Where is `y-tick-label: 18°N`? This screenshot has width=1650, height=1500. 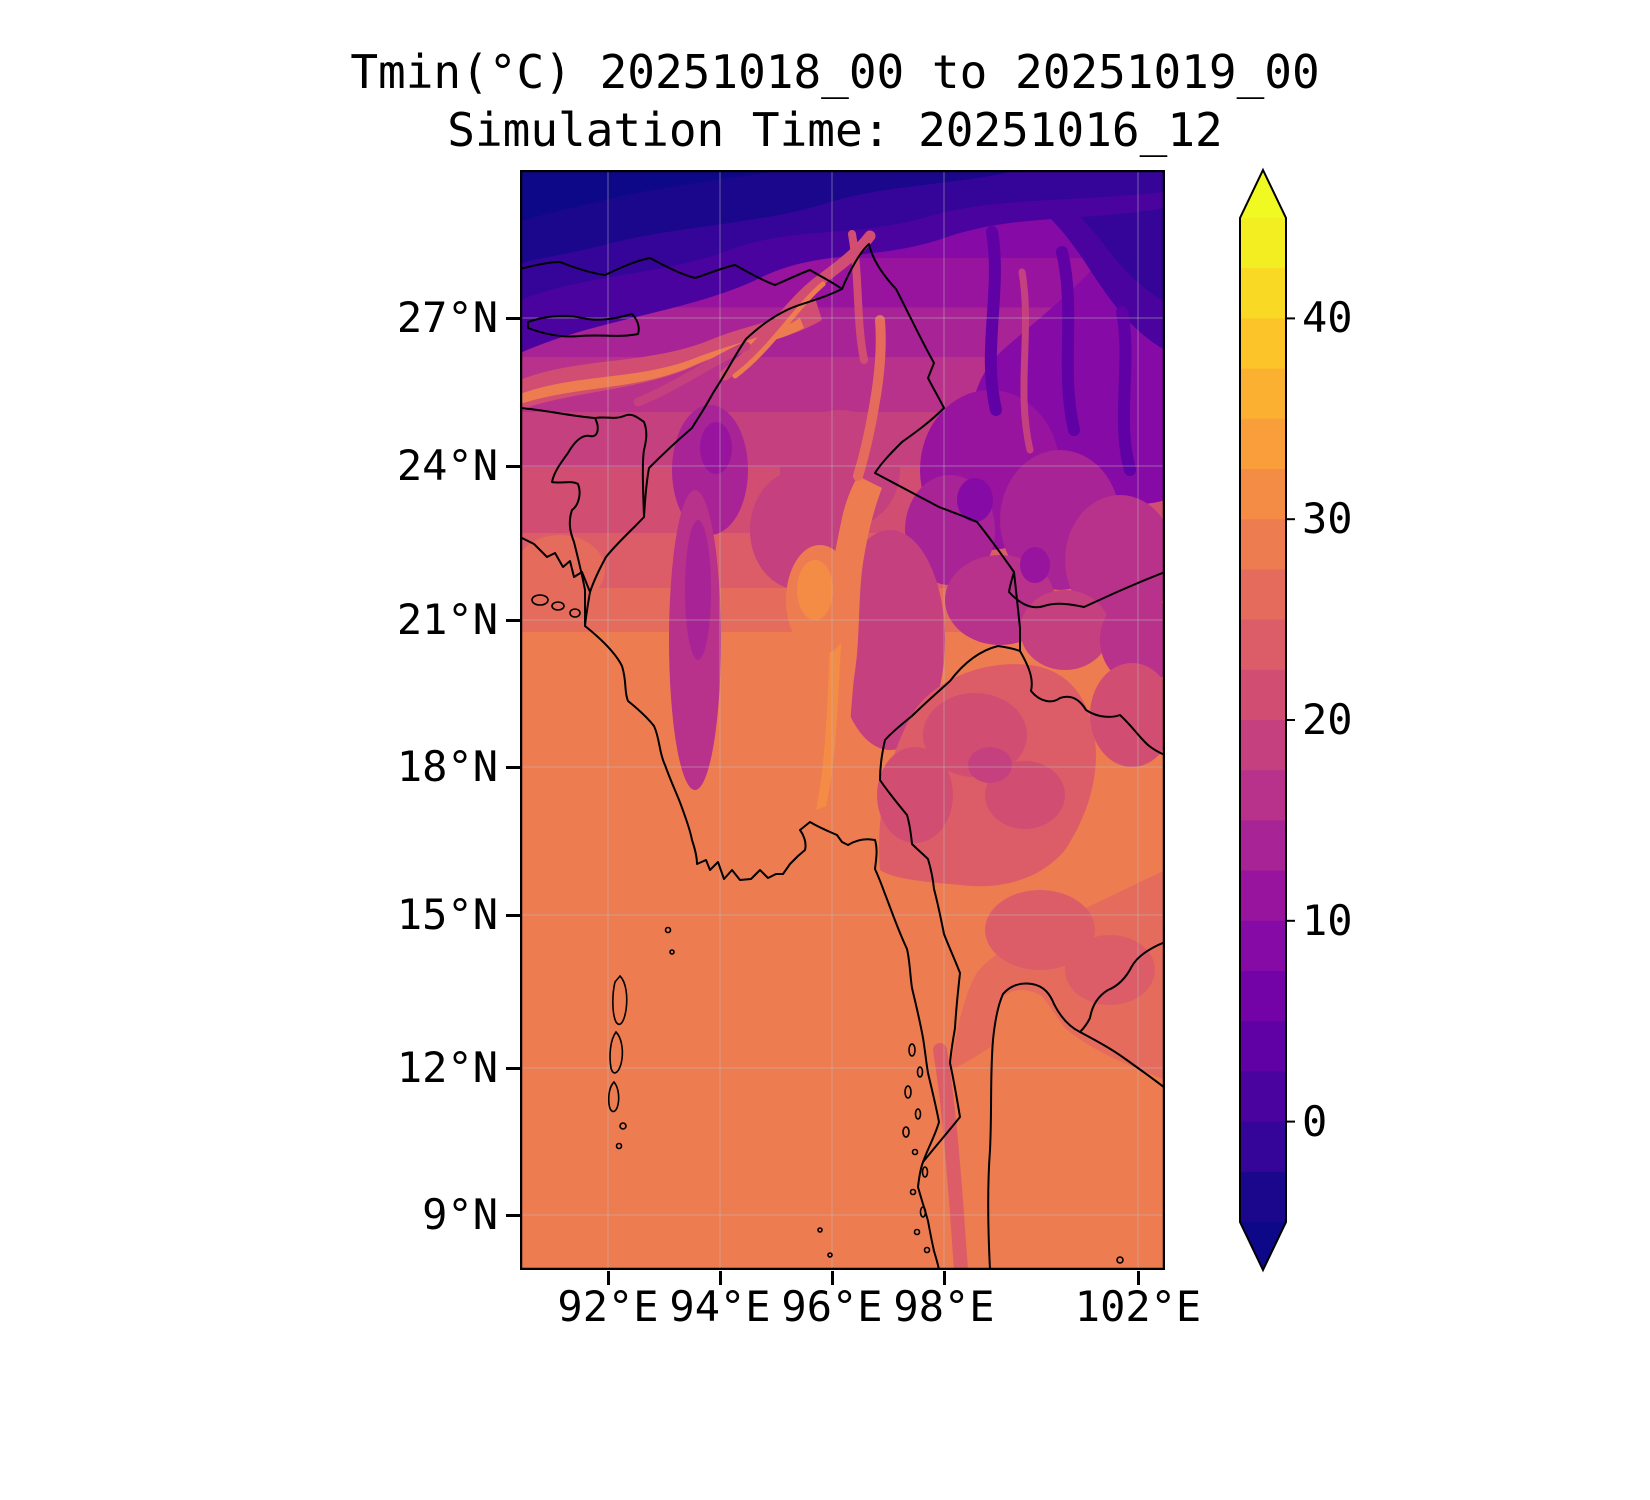 y-tick-label: 18°N is located at coordinates (447, 766).